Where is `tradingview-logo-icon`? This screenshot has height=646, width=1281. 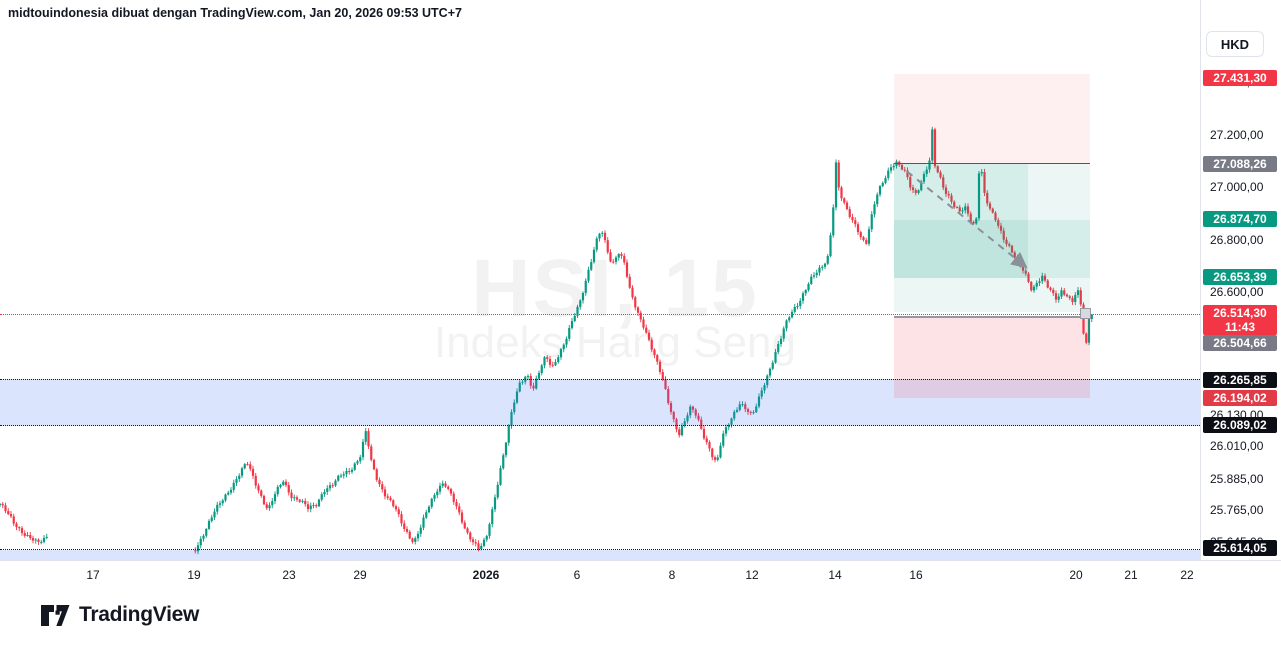 tradingview-logo-icon is located at coordinates (55, 615).